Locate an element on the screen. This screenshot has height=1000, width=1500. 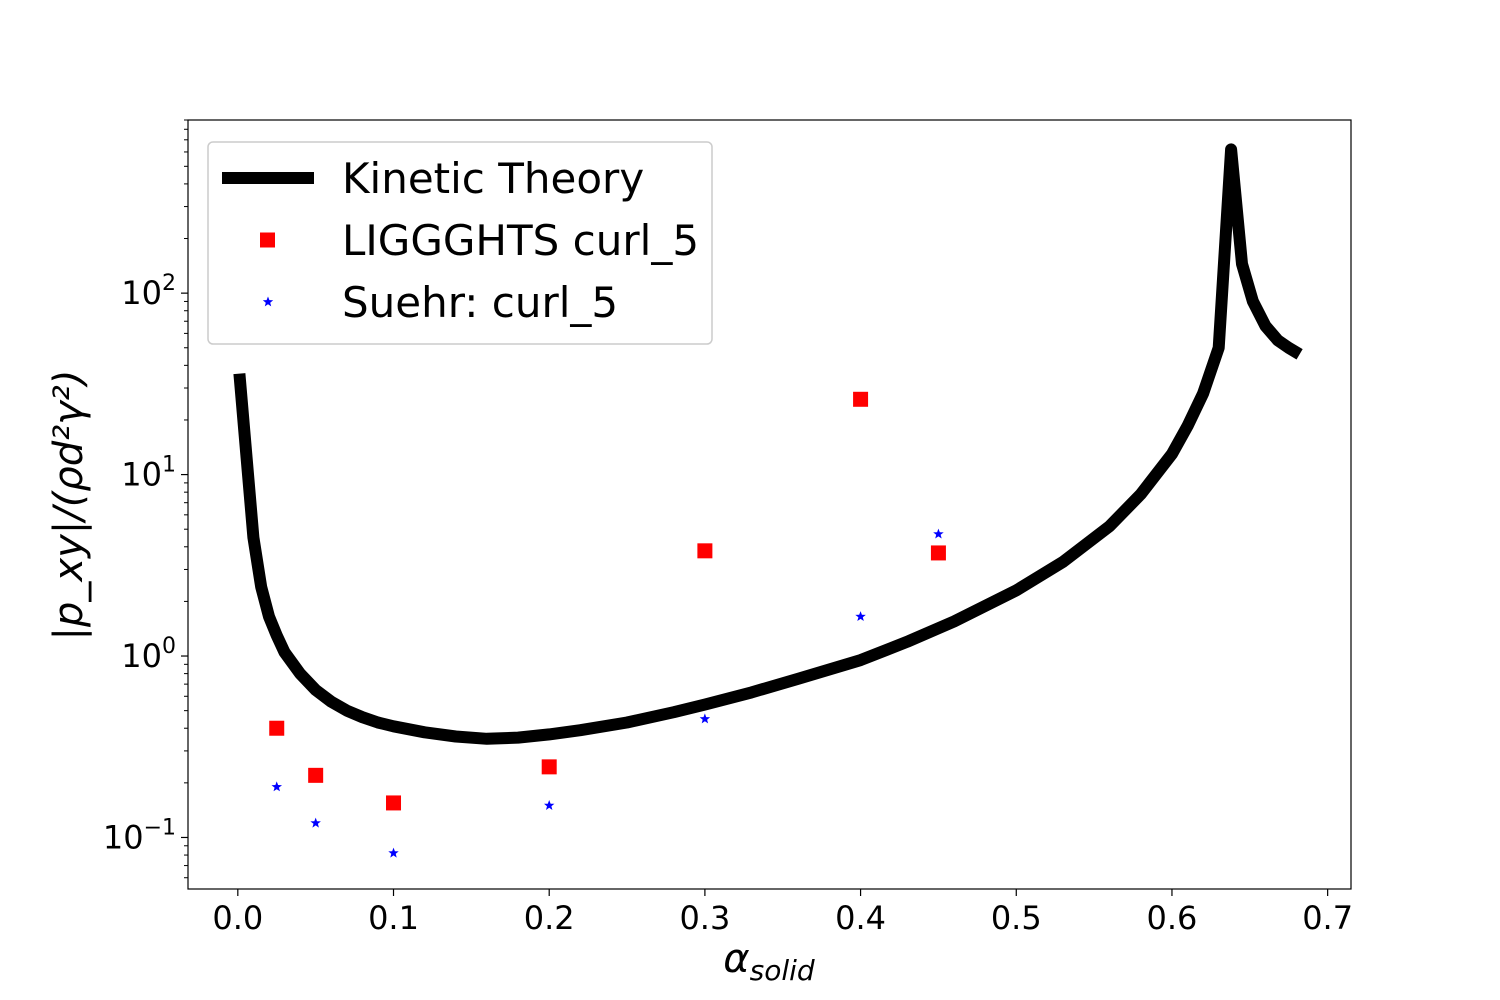
y-axis-label: |p_xy|/(ρd²γ²) is located at coordinates (69, 505).